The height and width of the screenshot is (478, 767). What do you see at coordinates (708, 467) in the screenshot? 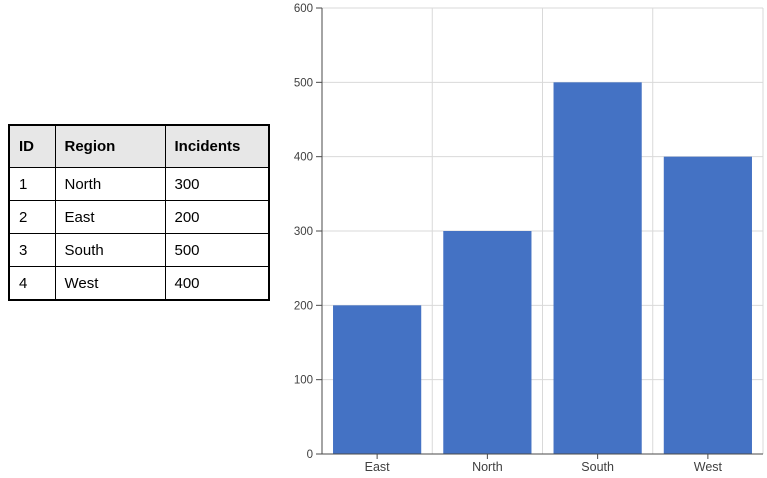
I see `x-category-label: West` at bounding box center [708, 467].